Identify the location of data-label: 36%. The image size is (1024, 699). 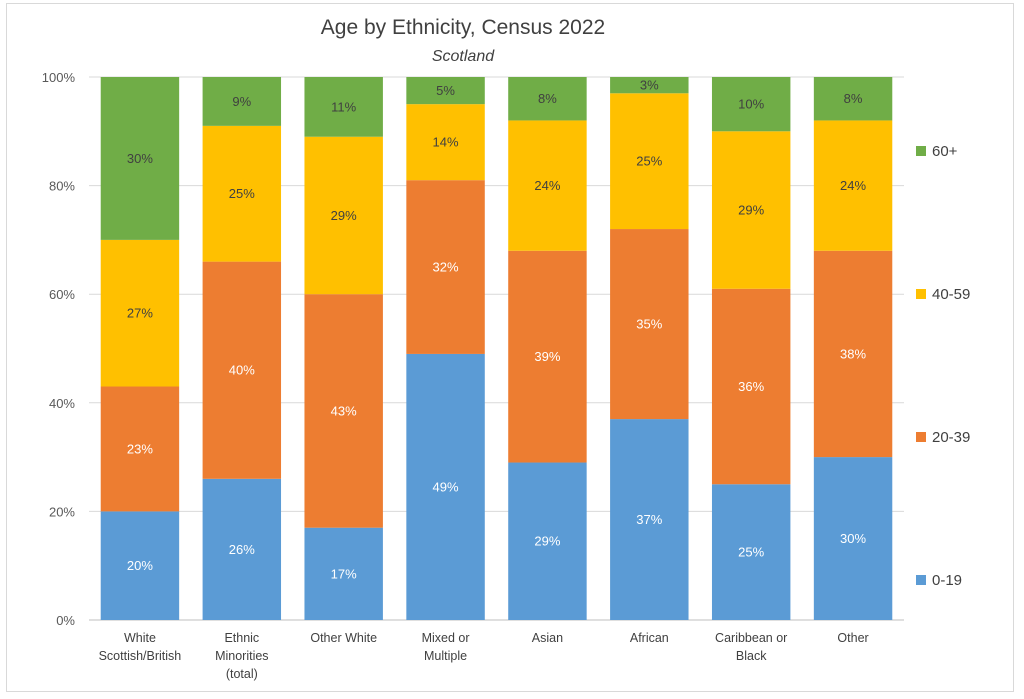
(751, 386).